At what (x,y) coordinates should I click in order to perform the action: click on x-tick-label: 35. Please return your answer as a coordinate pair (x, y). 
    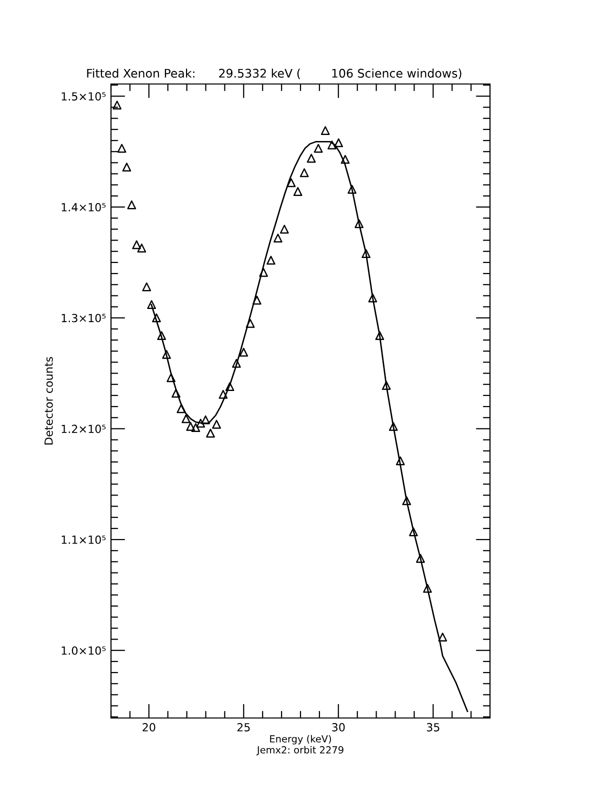
    Looking at the image, I should click on (433, 727).